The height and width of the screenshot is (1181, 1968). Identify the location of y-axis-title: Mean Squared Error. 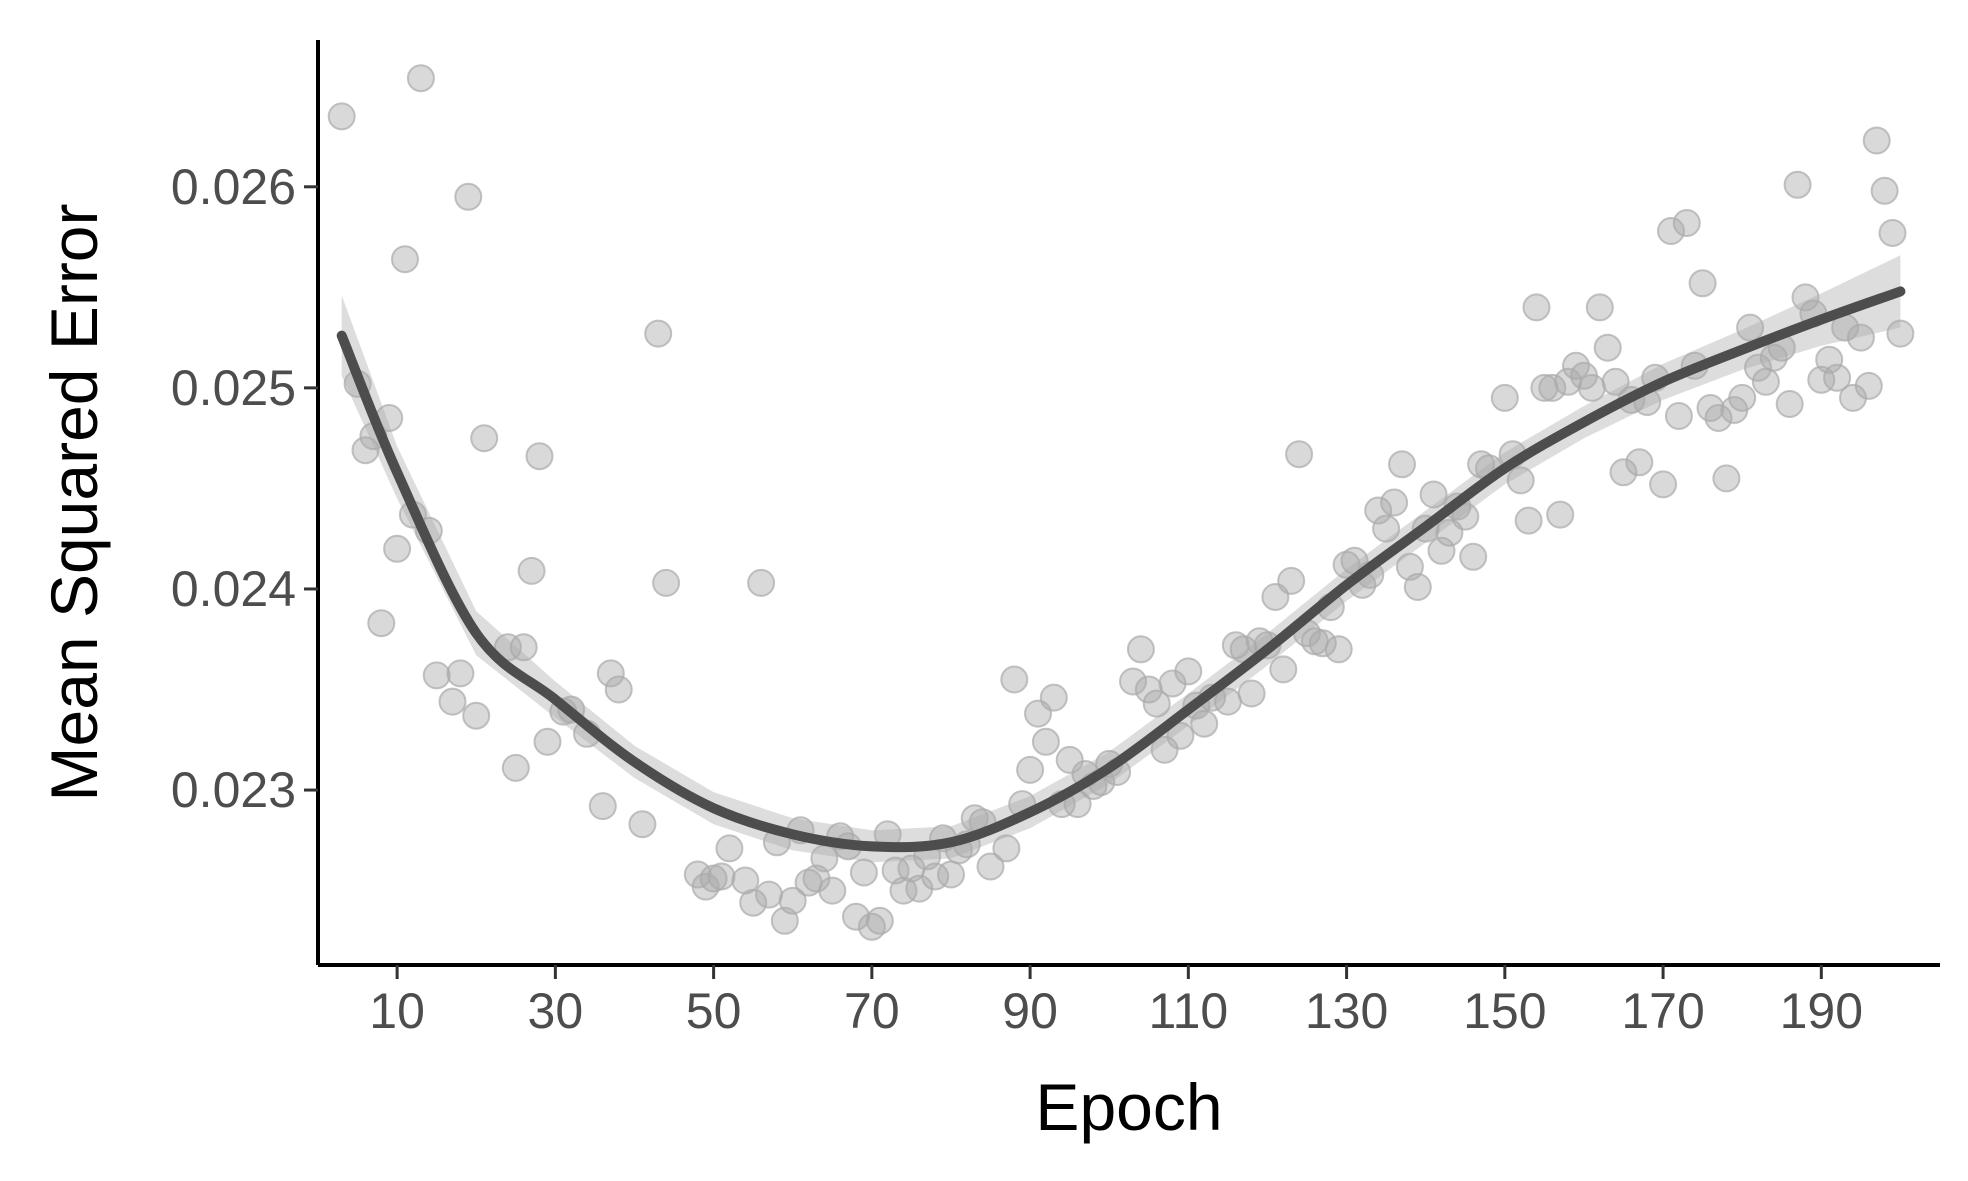
(74, 503).